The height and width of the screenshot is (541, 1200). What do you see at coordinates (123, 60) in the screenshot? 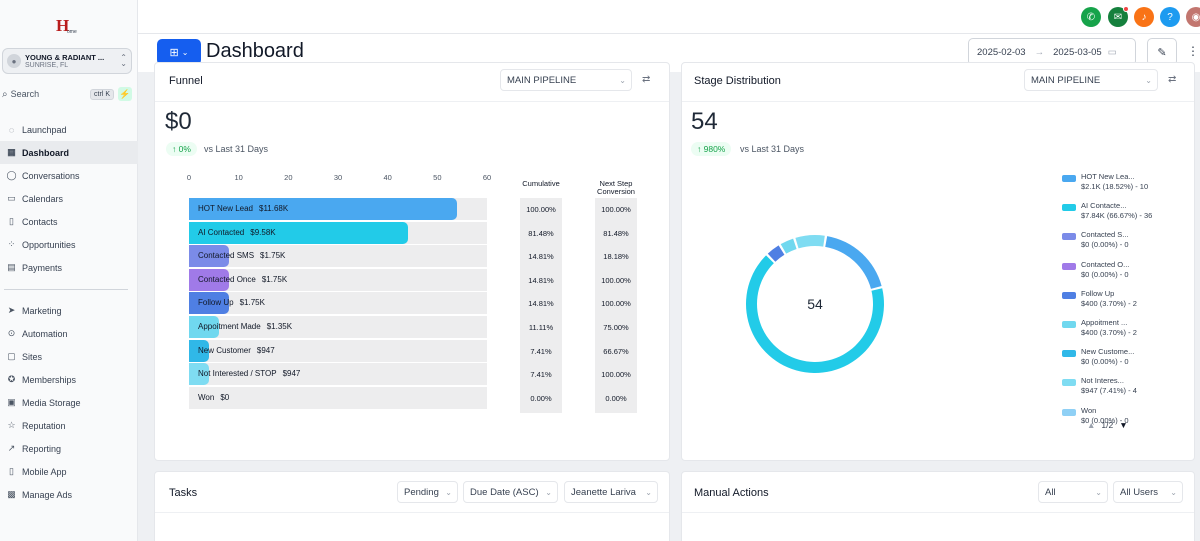
I see `chevron-updown-icon: ⌃ ⌄` at bounding box center [123, 60].